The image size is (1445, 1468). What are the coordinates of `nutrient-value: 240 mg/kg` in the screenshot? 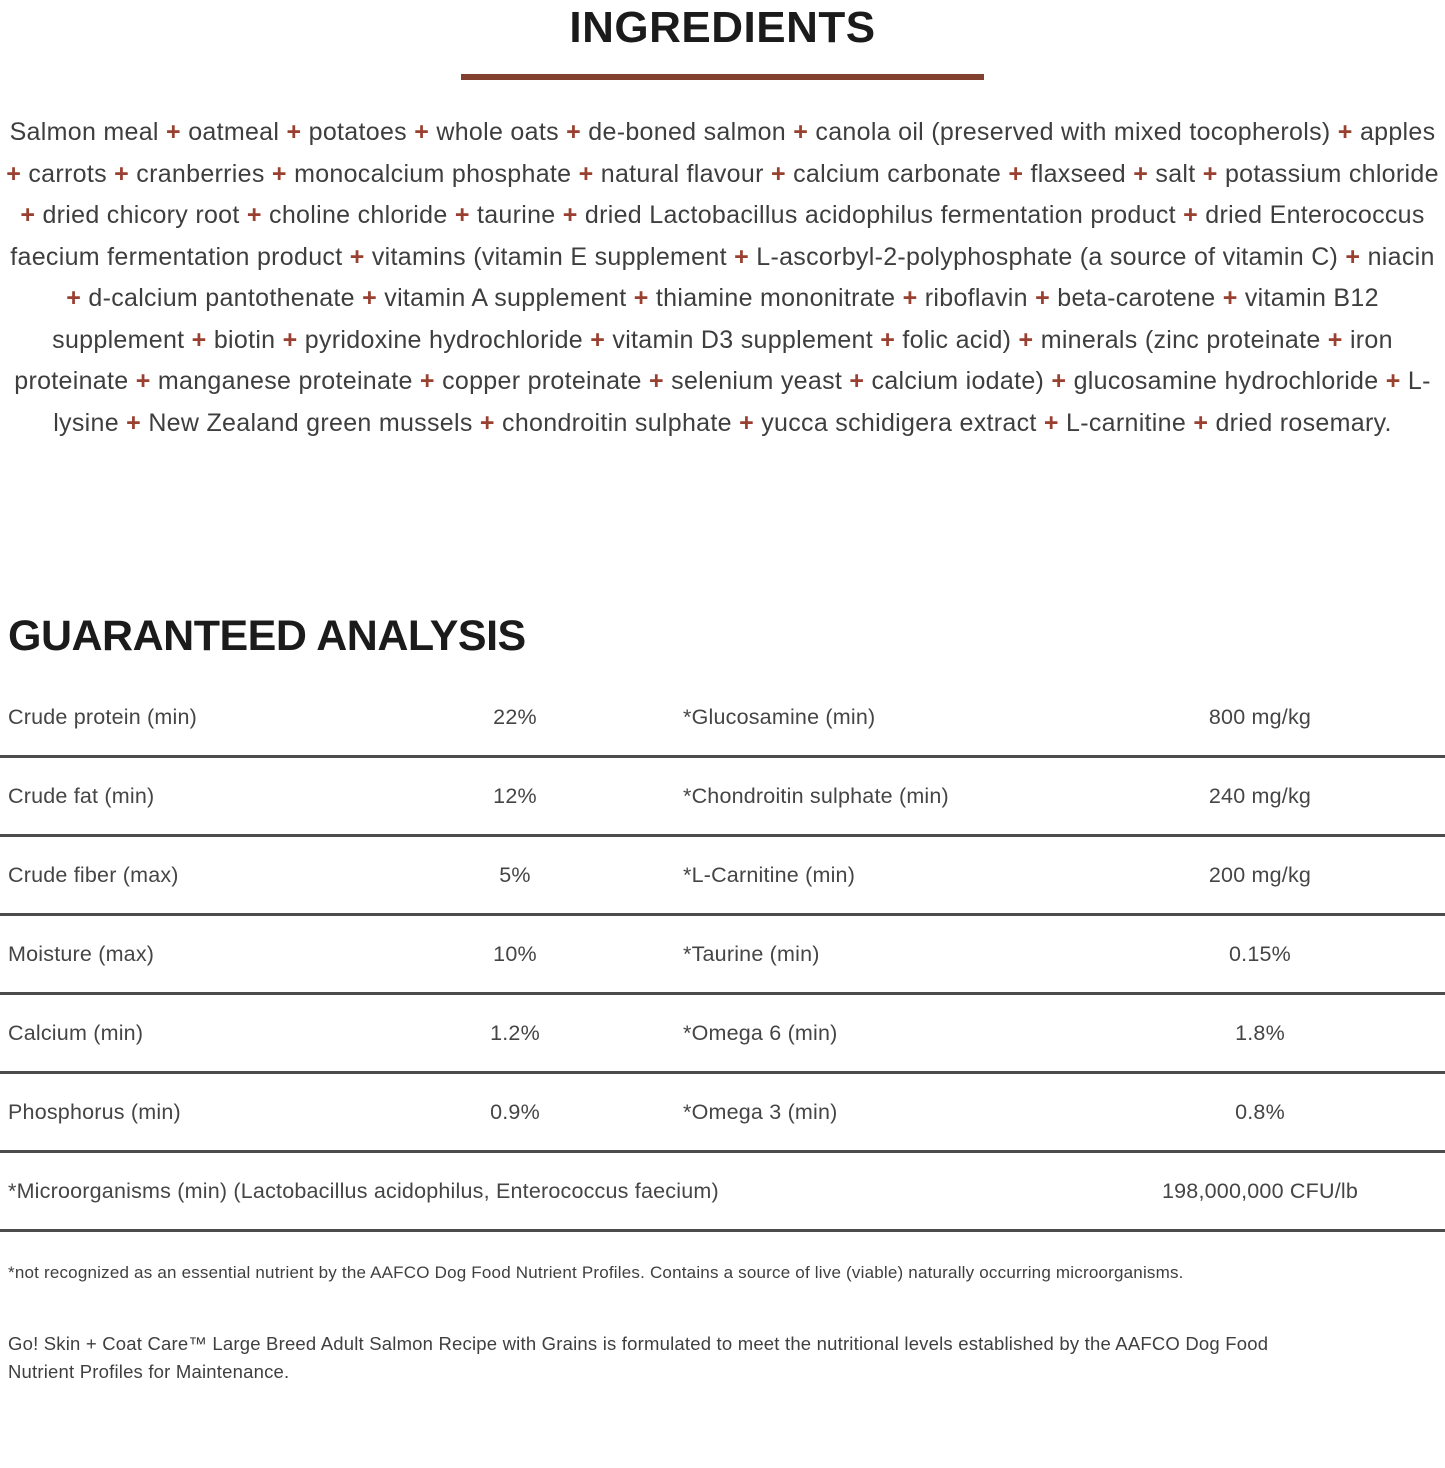 It's located at (1260, 795).